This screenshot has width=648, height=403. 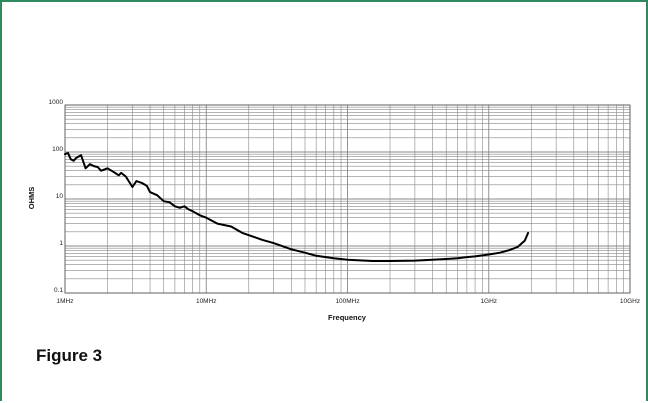 I want to click on x-tick-label: 100MHz, so click(x=347, y=301).